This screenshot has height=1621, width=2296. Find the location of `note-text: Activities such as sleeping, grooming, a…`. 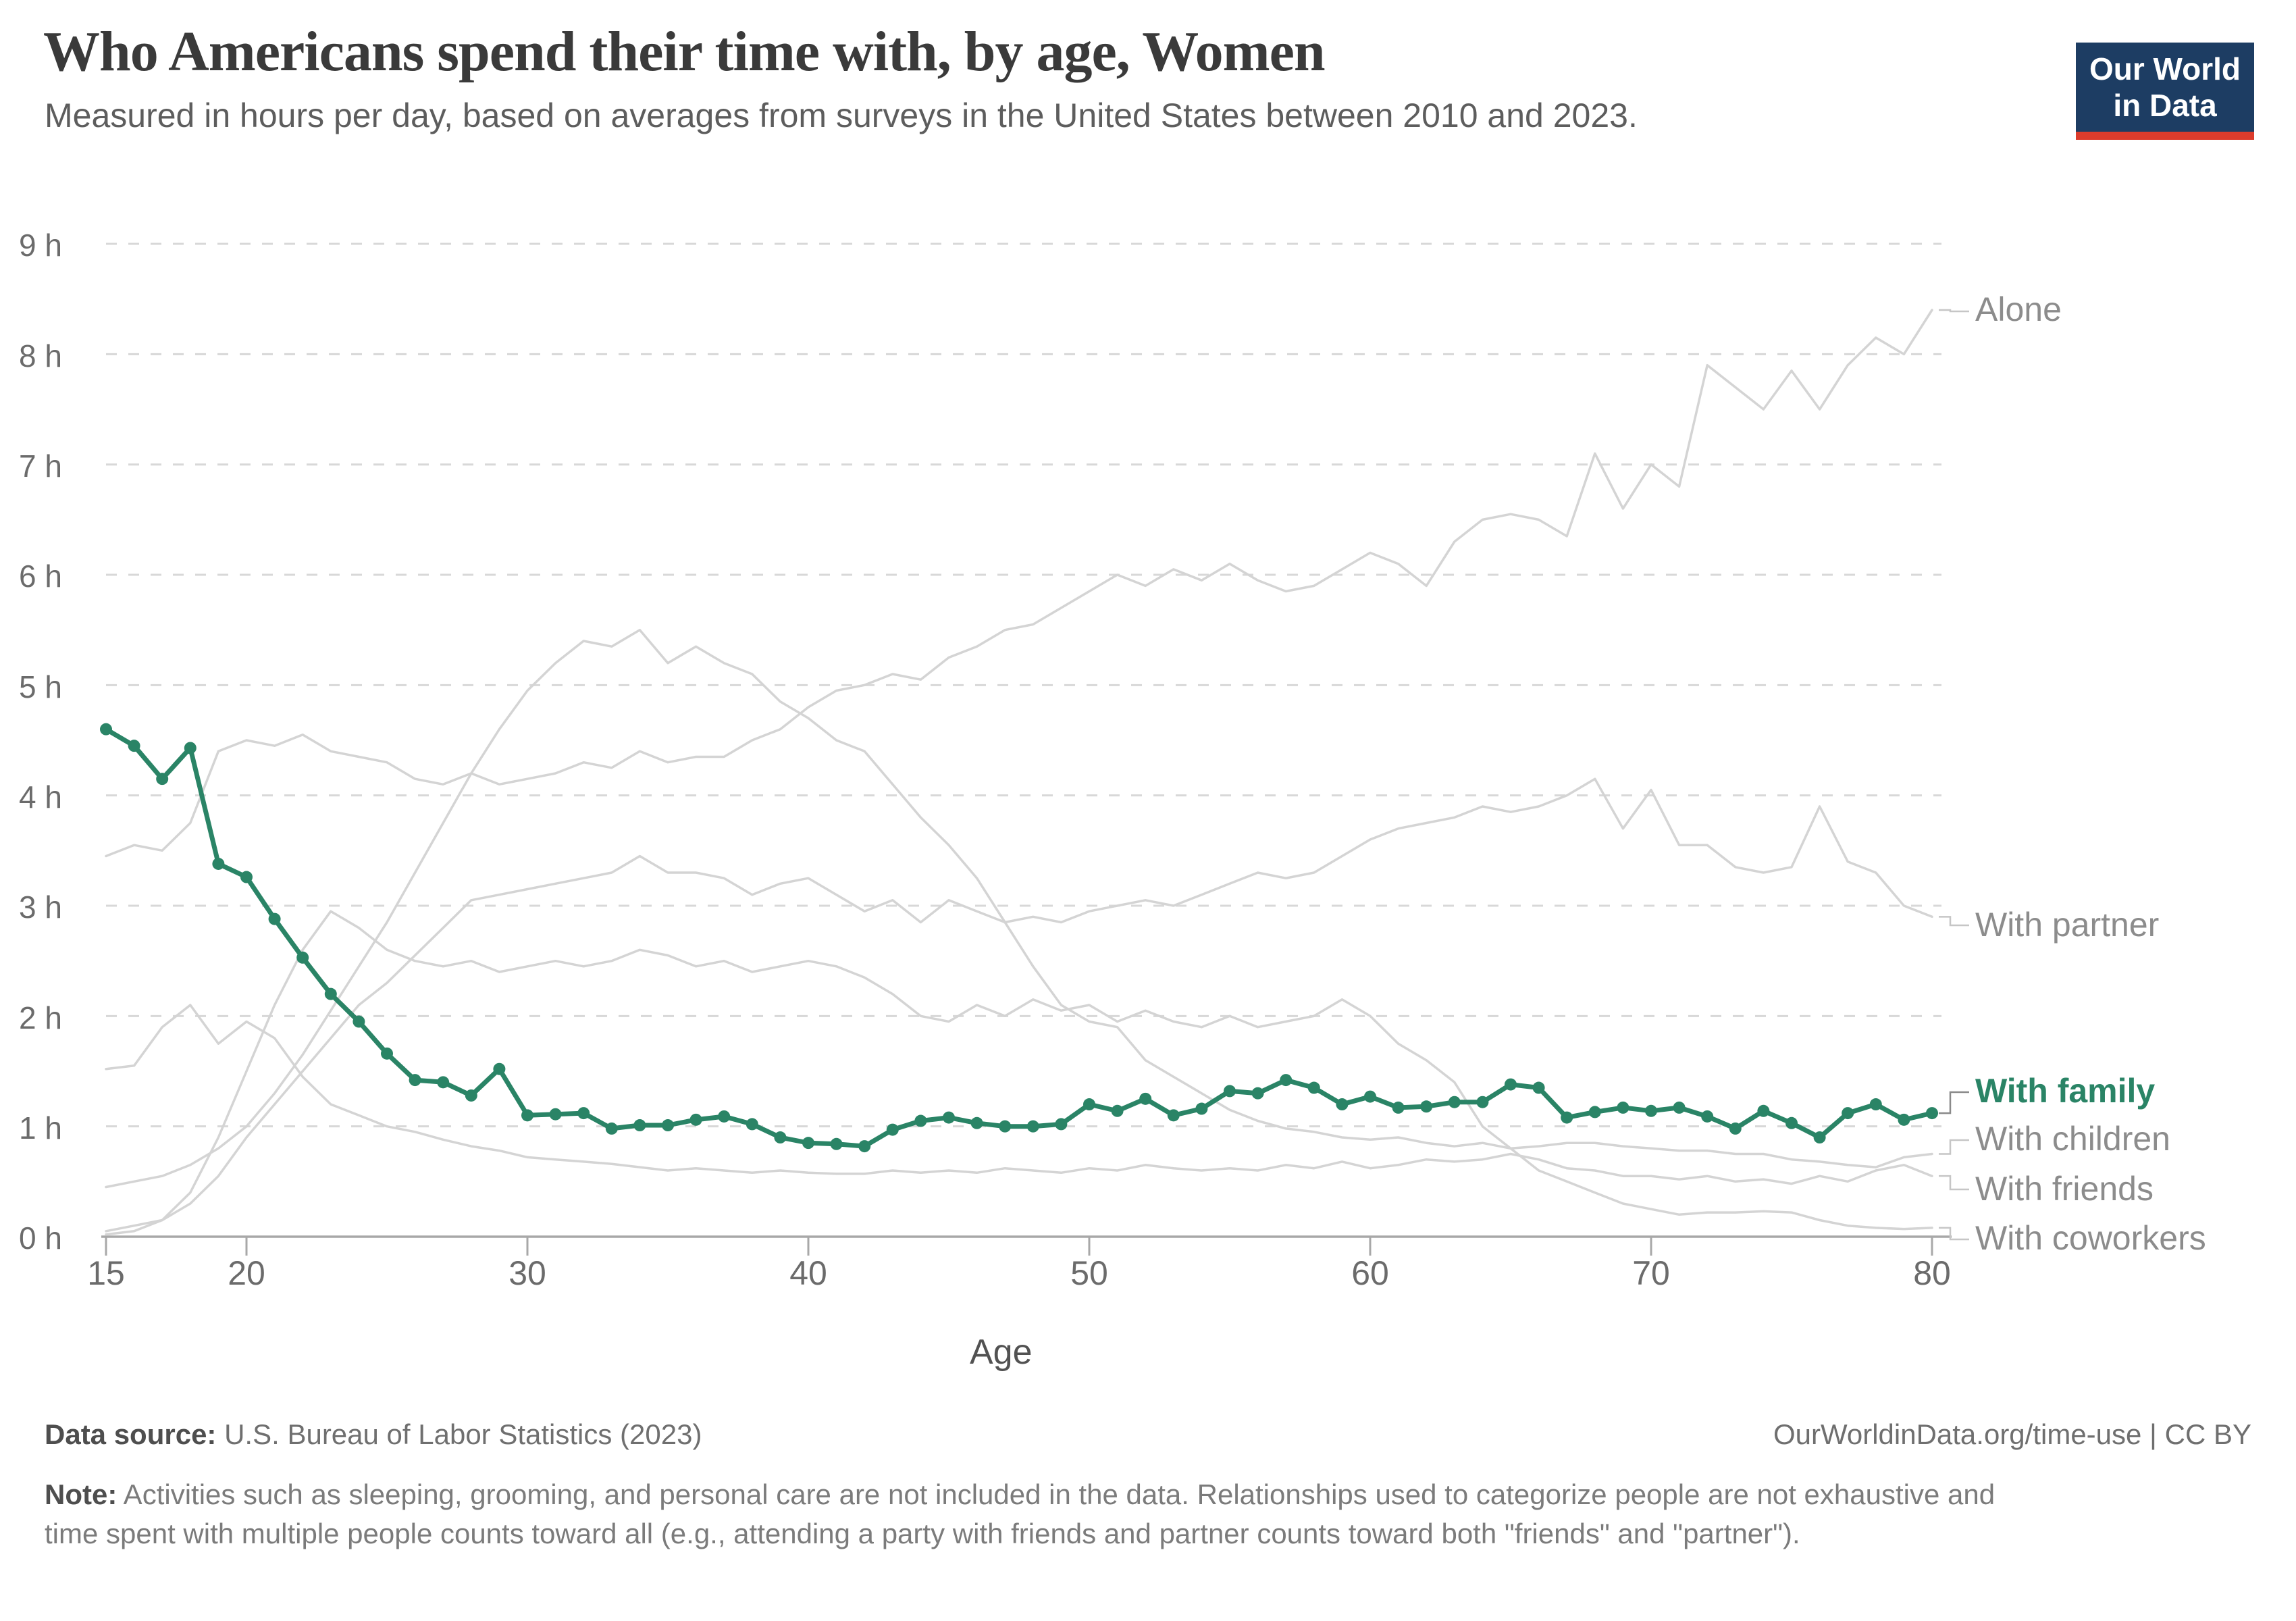

note-text: Activities such as sleeping, grooming, a… is located at coordinates (1020, 1513).